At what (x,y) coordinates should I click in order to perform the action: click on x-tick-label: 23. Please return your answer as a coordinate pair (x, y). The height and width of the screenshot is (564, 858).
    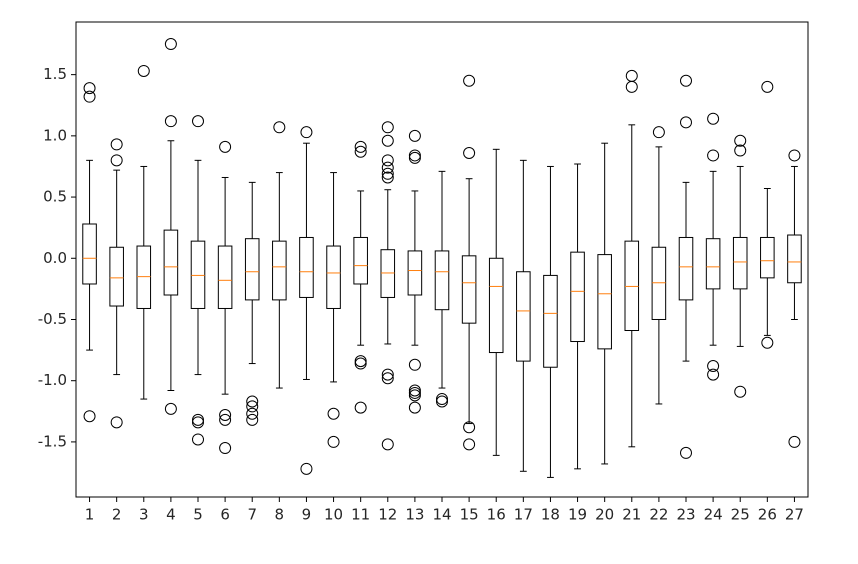
    Looking at the image, I should click on (685, 515).